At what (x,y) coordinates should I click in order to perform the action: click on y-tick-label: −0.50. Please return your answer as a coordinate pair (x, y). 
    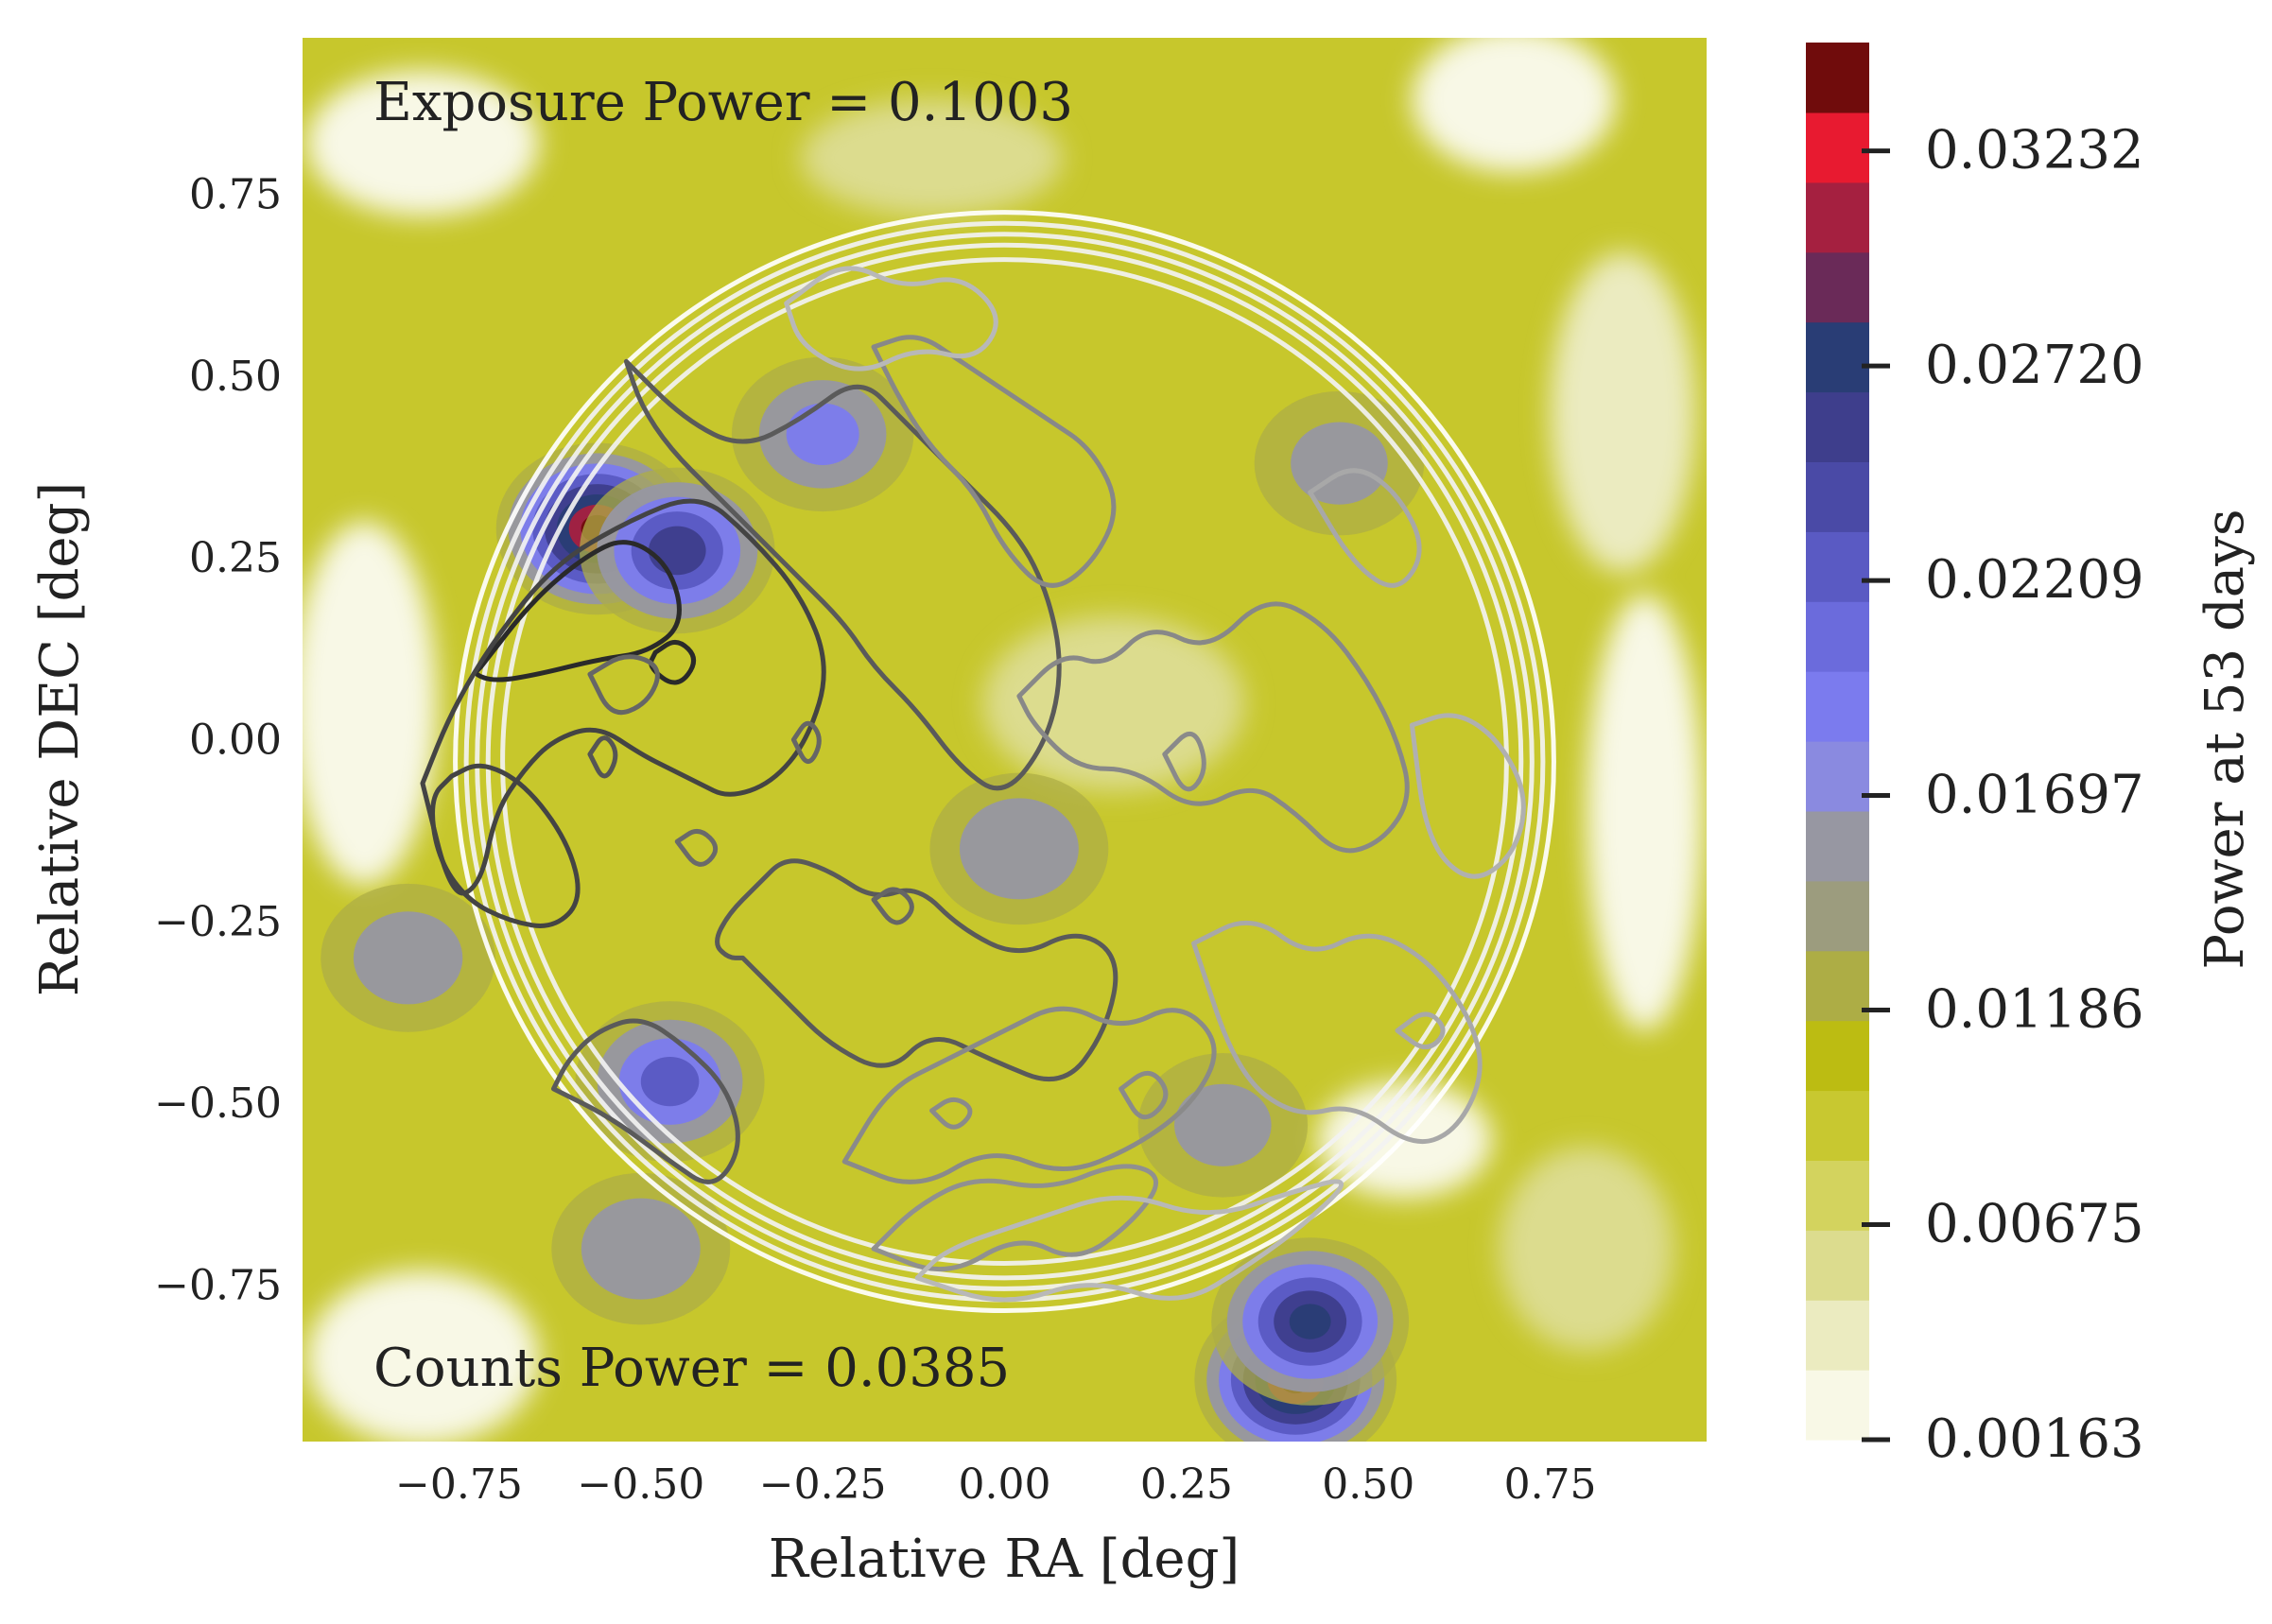
    Looking at the image, I should click on (218, 1104).